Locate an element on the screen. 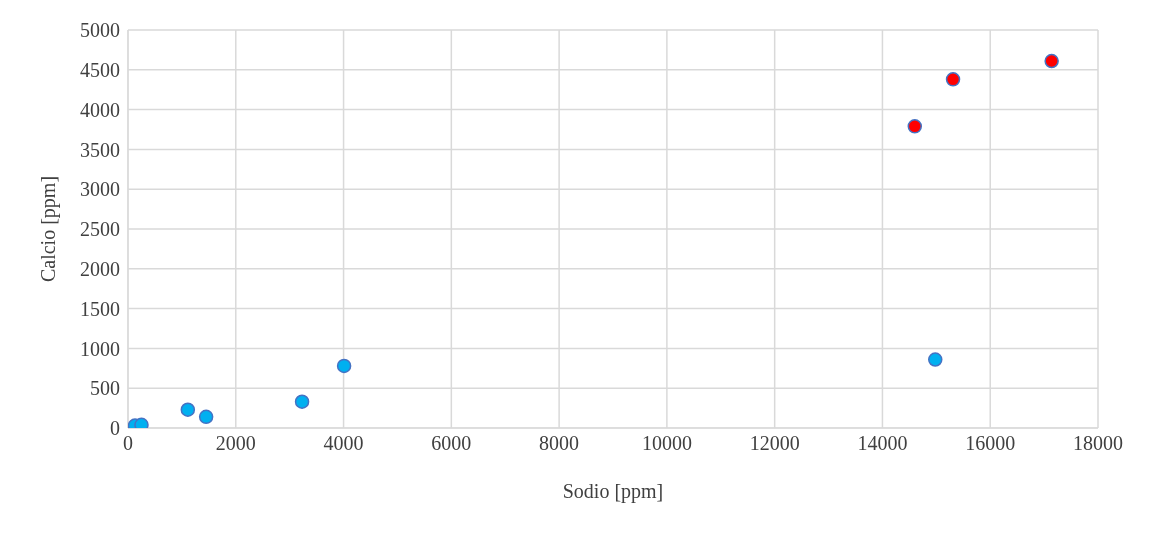 The width and height of the screenshot is (1164, 542). x-tick-label: 4000 is located at coordinates (343, 443).